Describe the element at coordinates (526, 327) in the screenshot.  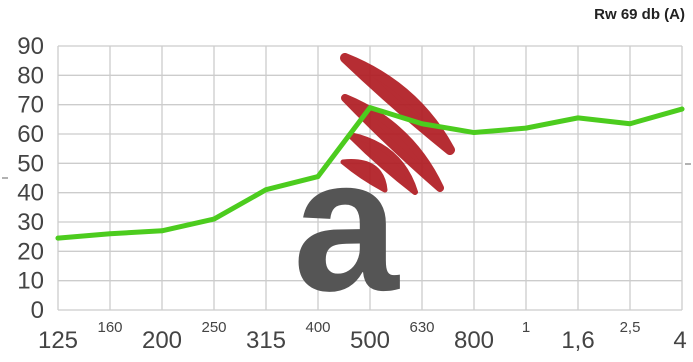
I see `x-tick-label: 1` at that location.